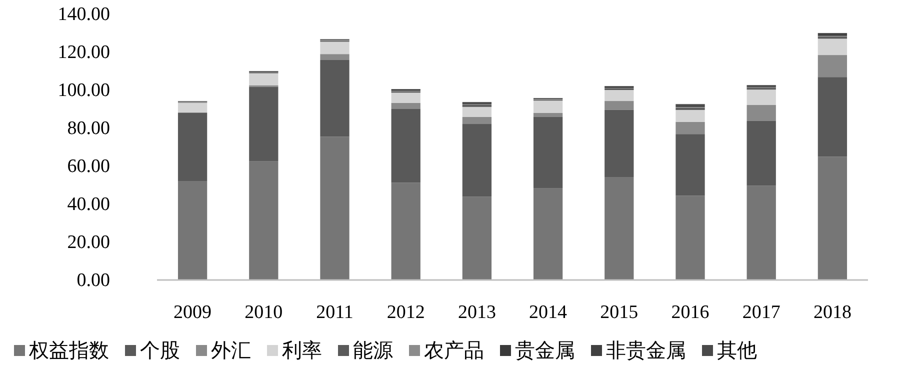 The image size is (900, 379). Describe the element at coordinates (84, 14) in the screenshot. I see `y-tick-label: 140.00` at that location.